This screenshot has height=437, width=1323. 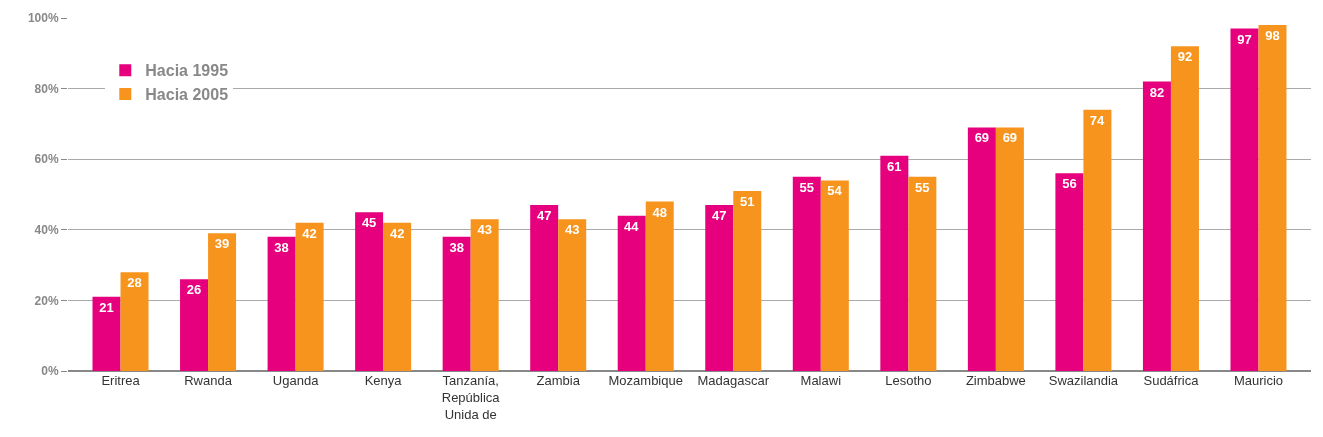 I want to click on x-tick-label: Kenya, so click(x=383, y=380).